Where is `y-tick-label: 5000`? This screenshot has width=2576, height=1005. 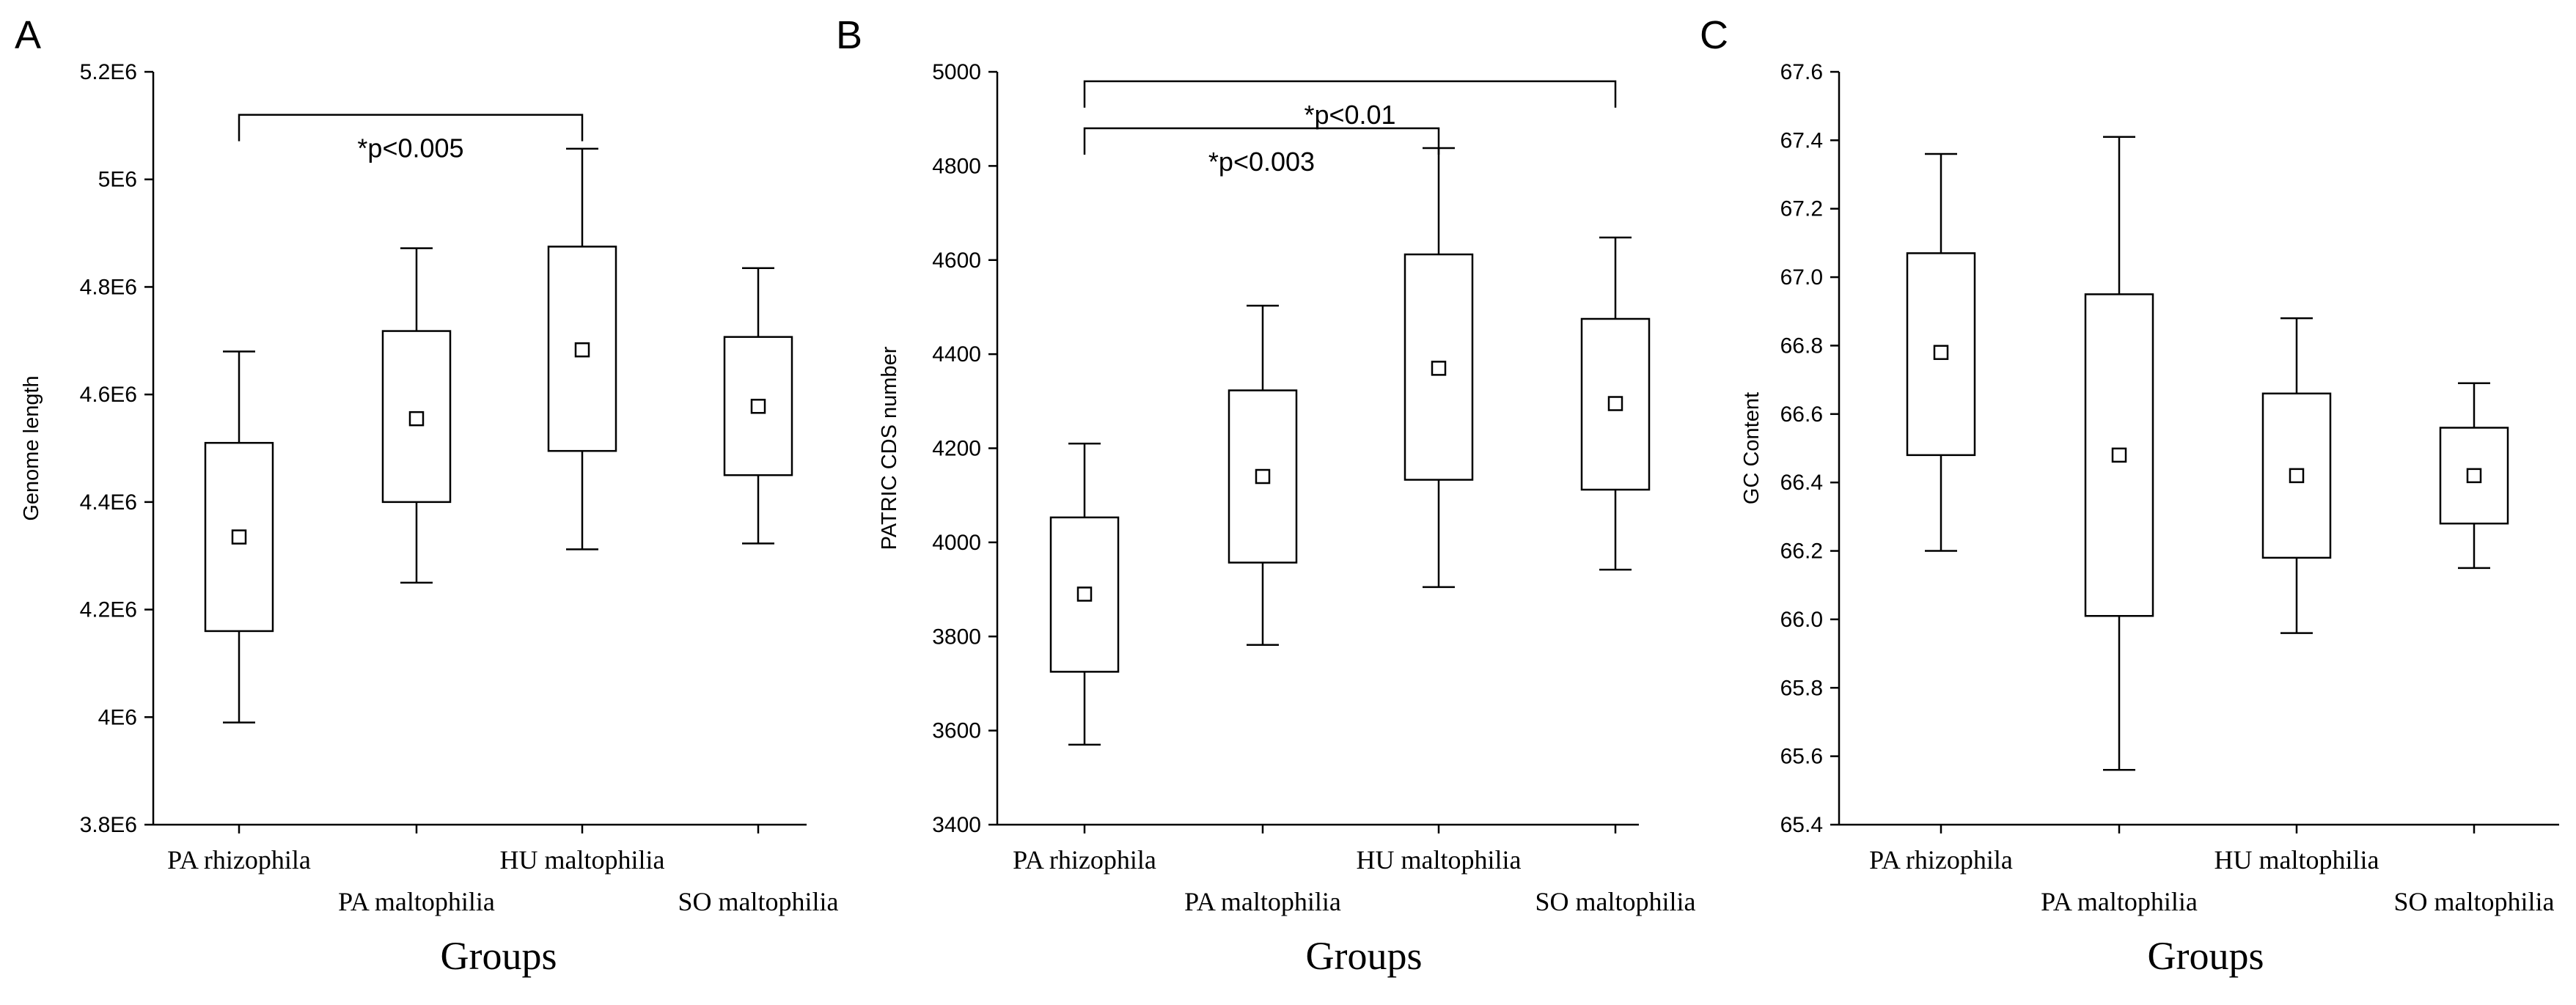 y-tick-label: 5000 is located at coordinates (957, 72).